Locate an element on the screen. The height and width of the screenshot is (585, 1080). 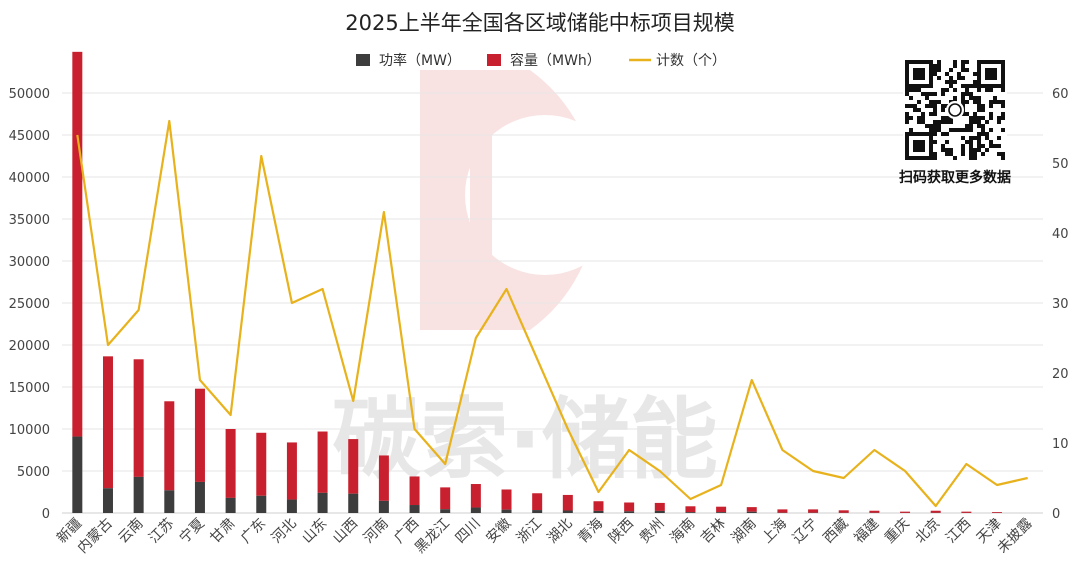
y-right-tick-label: 40 is located at coordinates (1060, 234).